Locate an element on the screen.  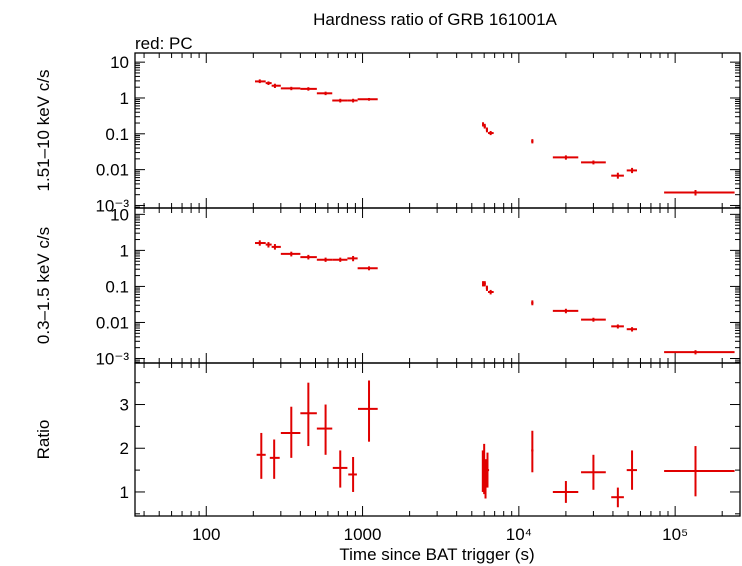
x-tick-label: 100 is located at coordinates (206, 534).